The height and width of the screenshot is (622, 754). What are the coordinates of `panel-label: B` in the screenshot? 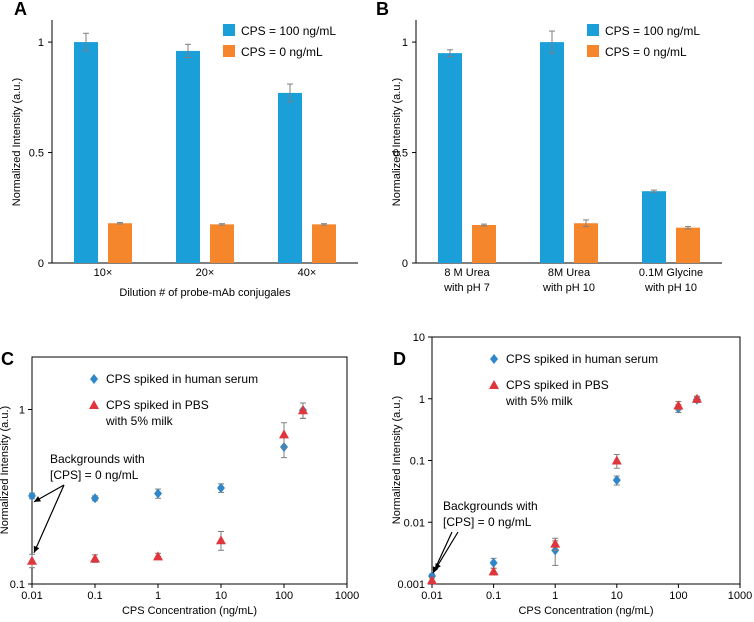 It's located at (382, 9).